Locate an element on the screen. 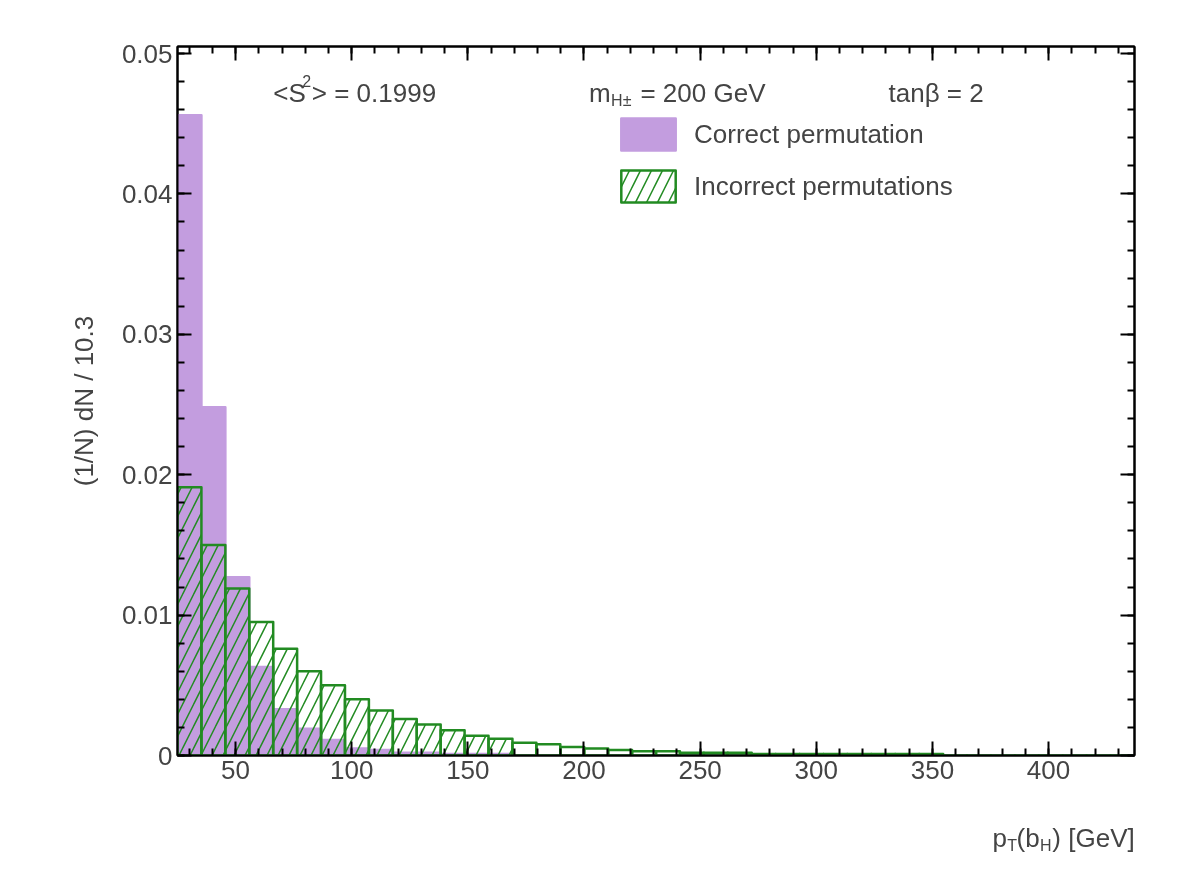  x-tick-label: 250 is located at coordinates (700, 769).